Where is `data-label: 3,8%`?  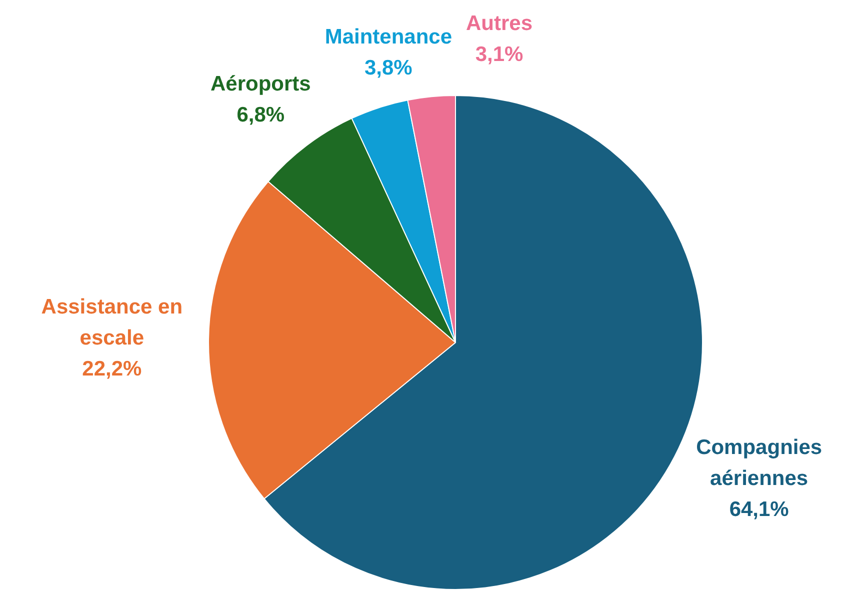
data-label: 3,8% is located at coordinates (388, 68).